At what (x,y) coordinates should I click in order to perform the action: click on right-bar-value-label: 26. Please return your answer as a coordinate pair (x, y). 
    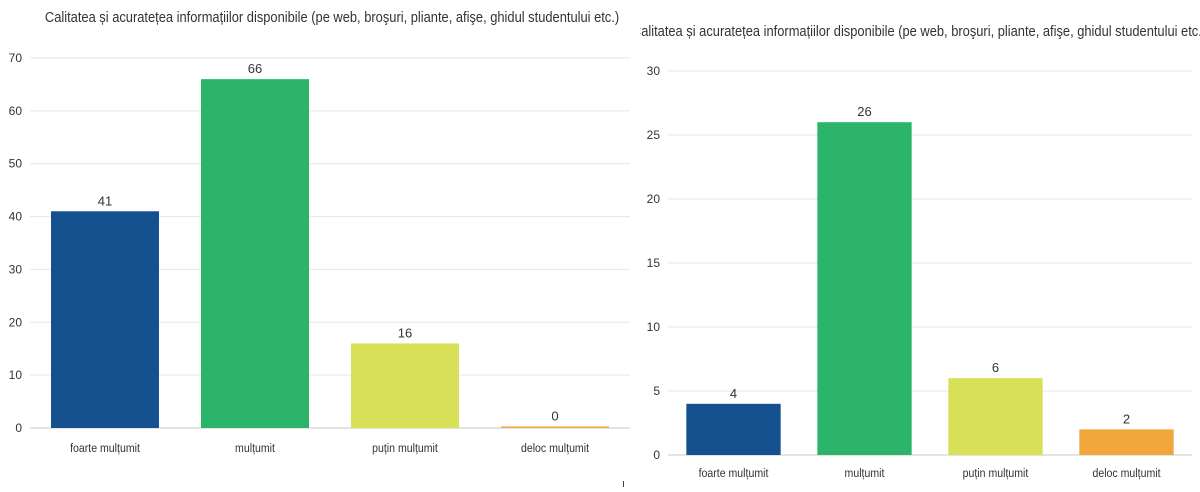
    Looking at the image, I should click on (864, 111).